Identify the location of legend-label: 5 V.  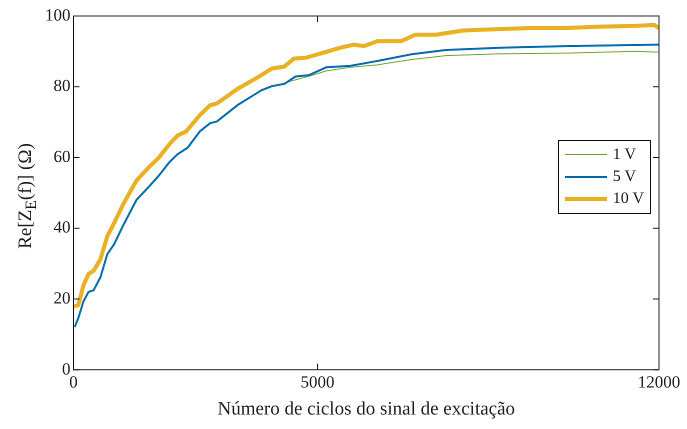
(624, 177).